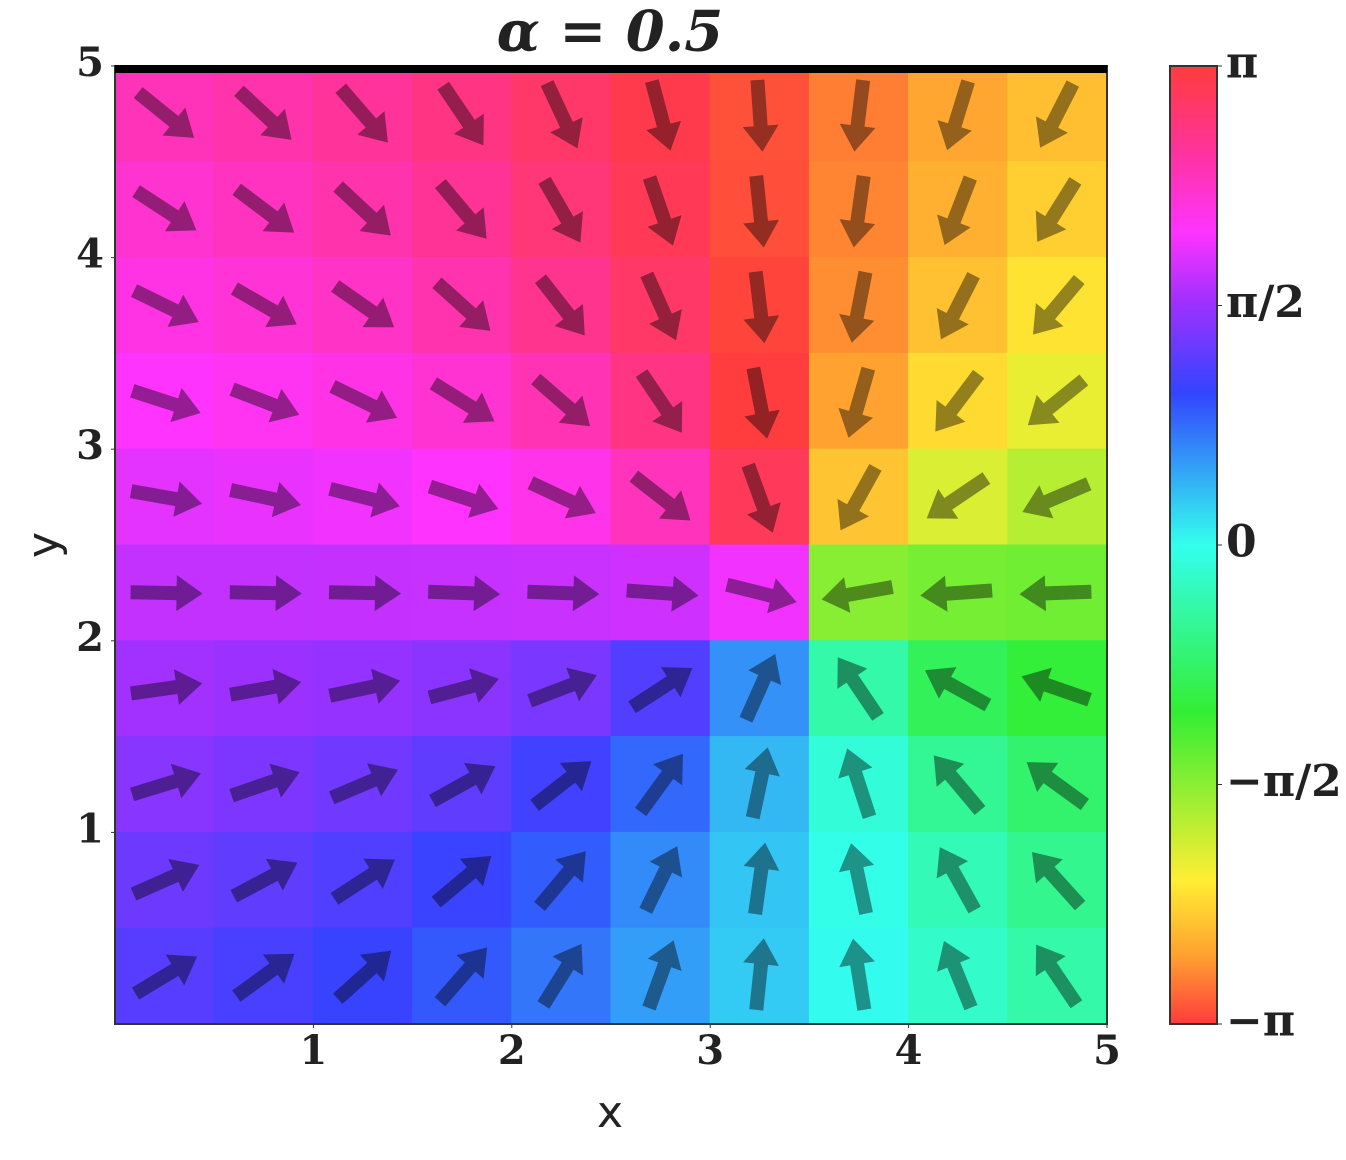  I want to click on x-tick-label: 2, so click(512, 1050).